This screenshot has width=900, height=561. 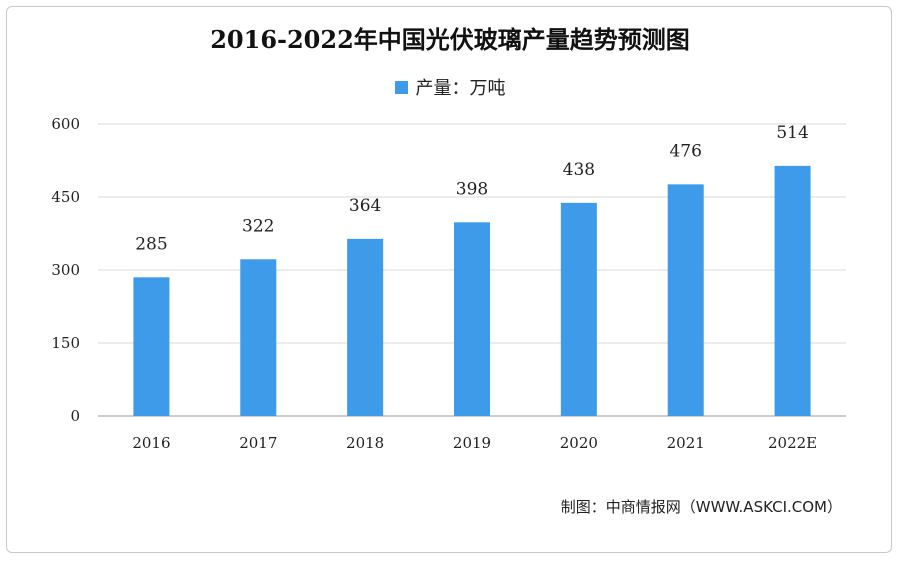 What do you see at coordinates (365, 443) in the screenshot?
I see `x-tick-label: 2018` at bounding box center [365, 443].